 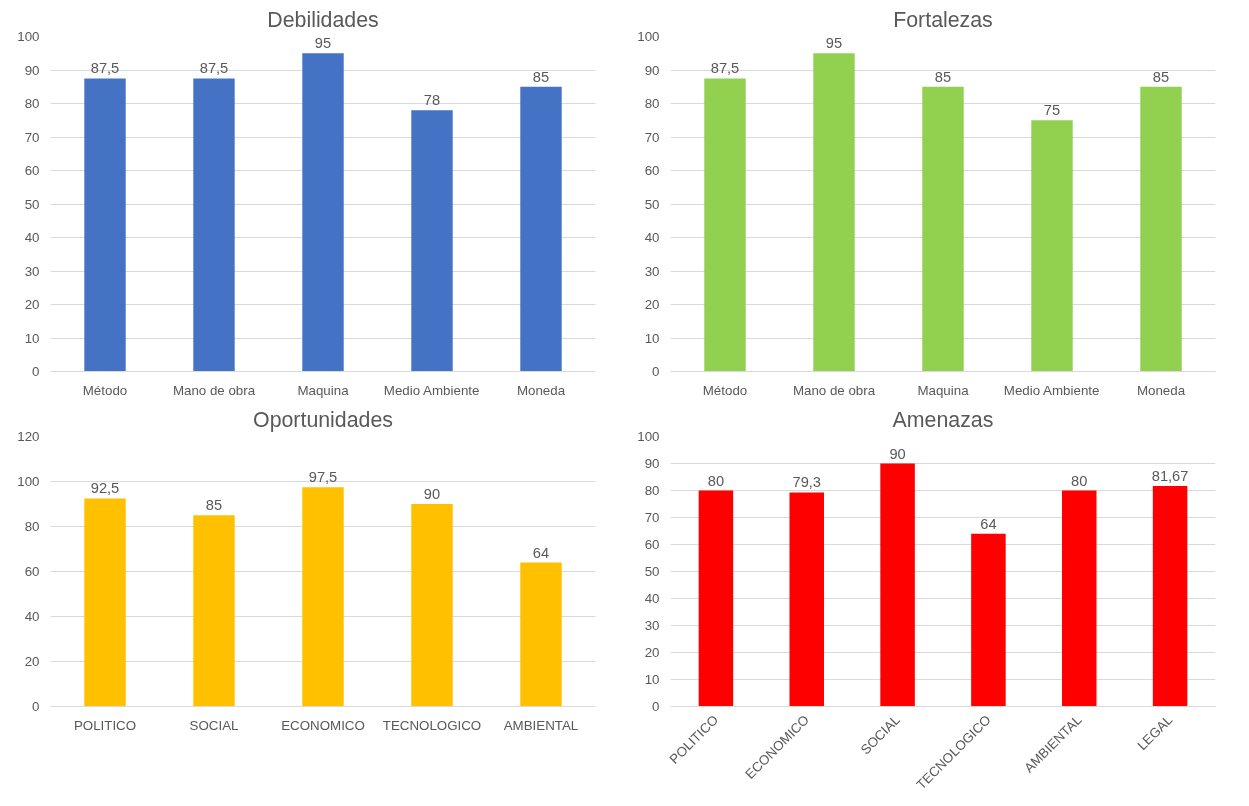 What do you see at coordinates (28, 436) in the screenshot?
I see `y-tick-label: 120` at bounding box center [28, 436].